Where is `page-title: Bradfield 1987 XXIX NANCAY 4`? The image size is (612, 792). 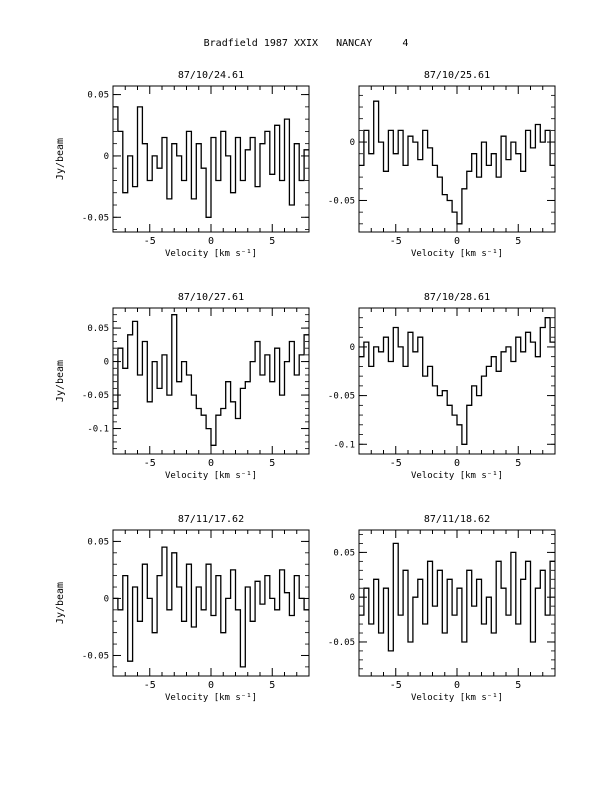 page-title: Bradfield 1987 XXIX NANCAY 4 is located at coordinates (306, 43).